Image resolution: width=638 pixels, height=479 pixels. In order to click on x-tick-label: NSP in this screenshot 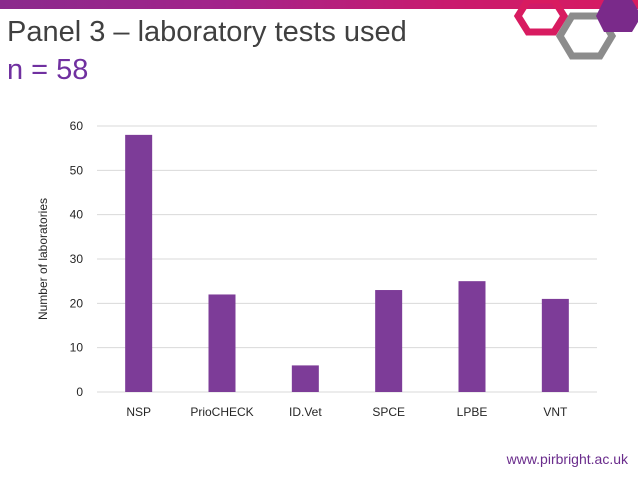, I will do `click(138, 412)`.